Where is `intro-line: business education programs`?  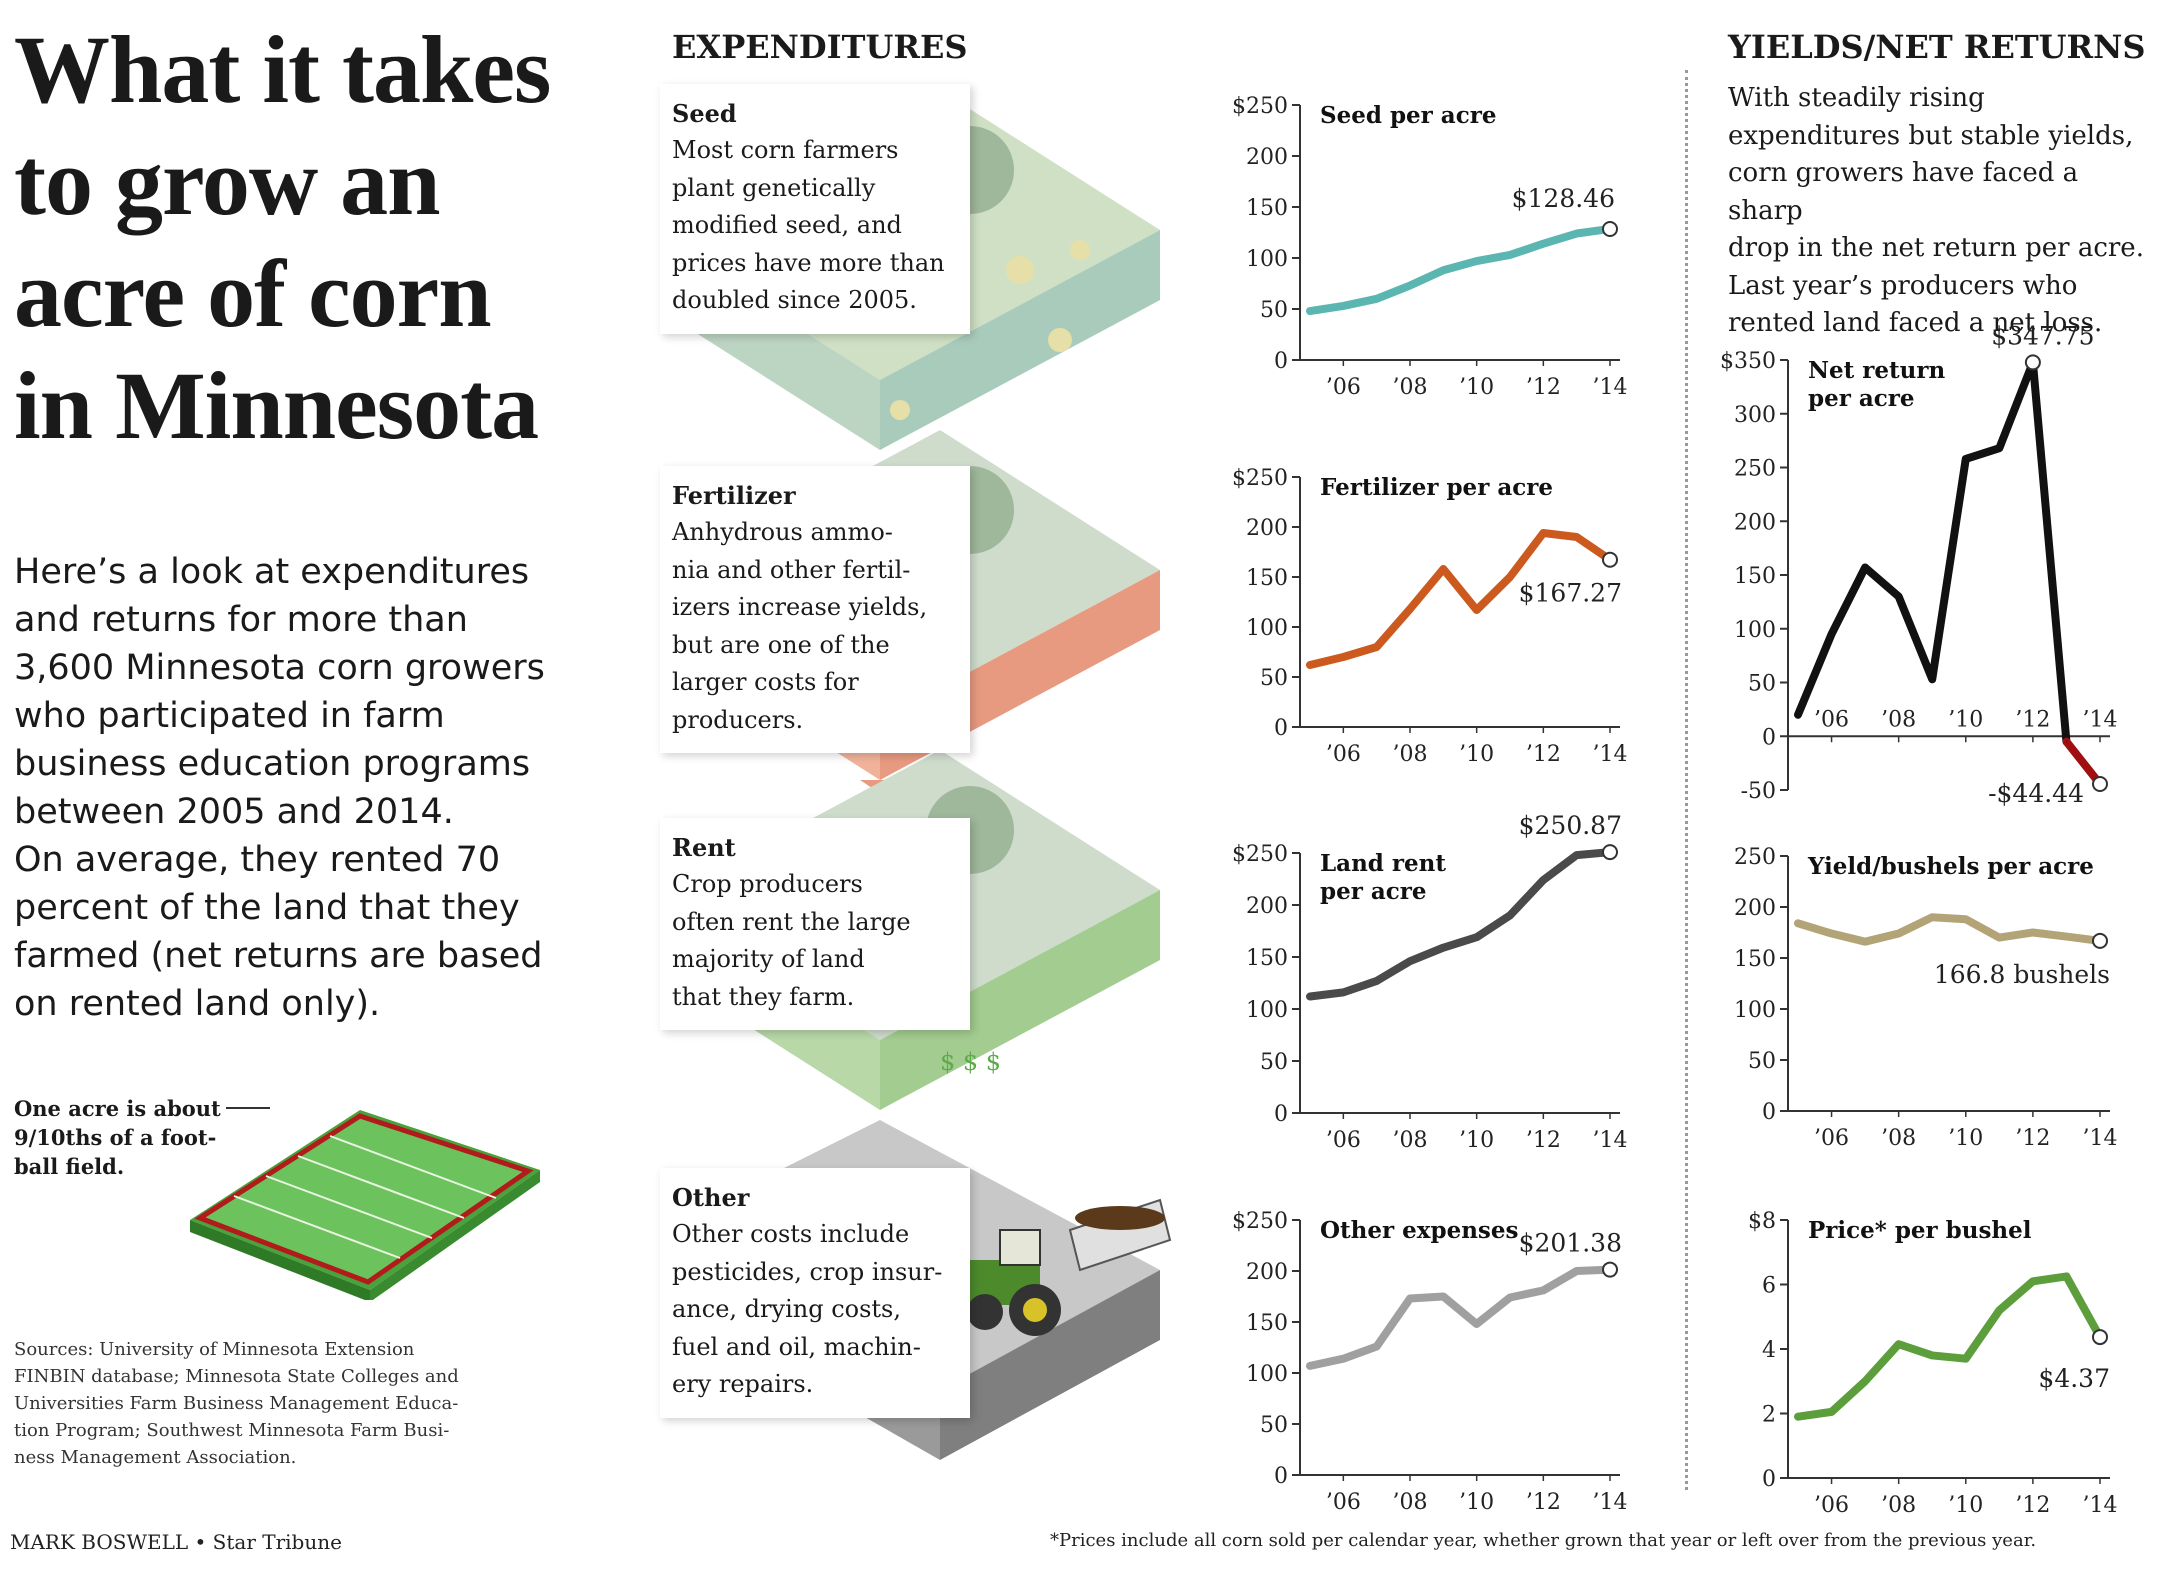 intro-line: business education programs is located at coordinates (272, 764).